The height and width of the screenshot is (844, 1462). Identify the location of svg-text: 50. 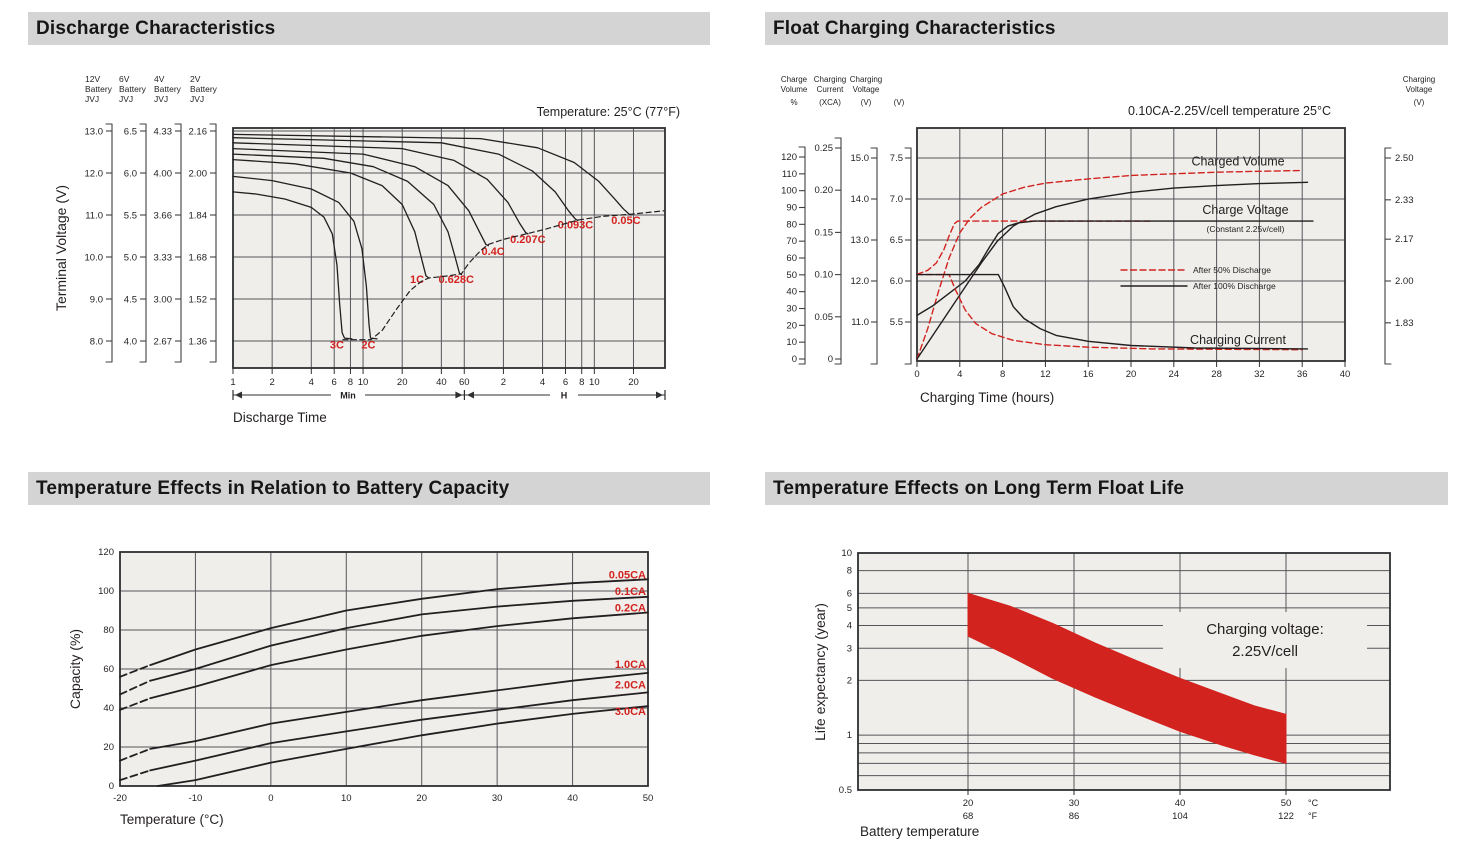
(791, 275).